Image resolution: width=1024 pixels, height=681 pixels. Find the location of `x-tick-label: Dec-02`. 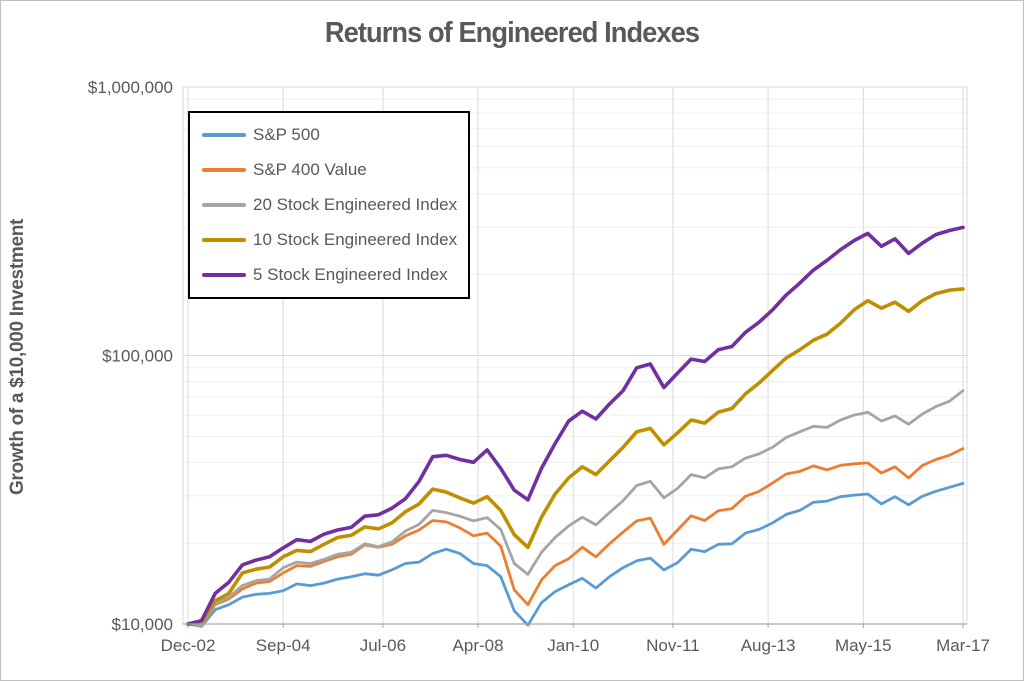

x-tick-label: Dec-02 is located at coordinates (188, 645).